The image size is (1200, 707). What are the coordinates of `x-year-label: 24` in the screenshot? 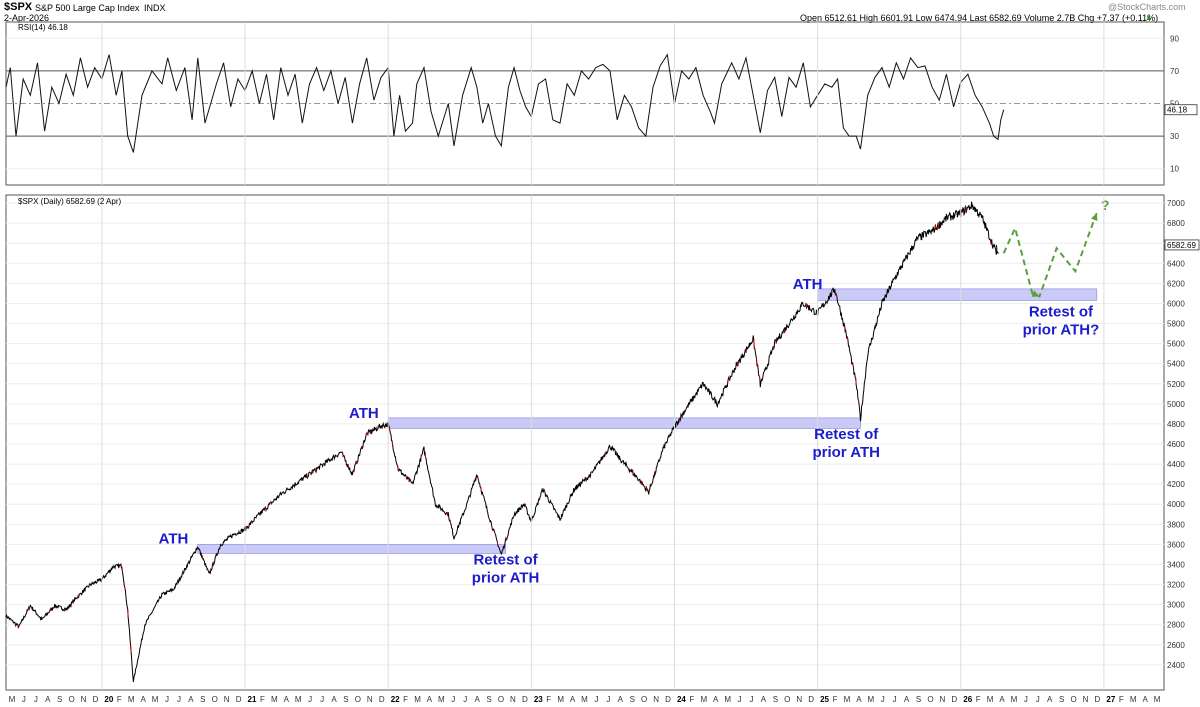 It's located at (681, 699).